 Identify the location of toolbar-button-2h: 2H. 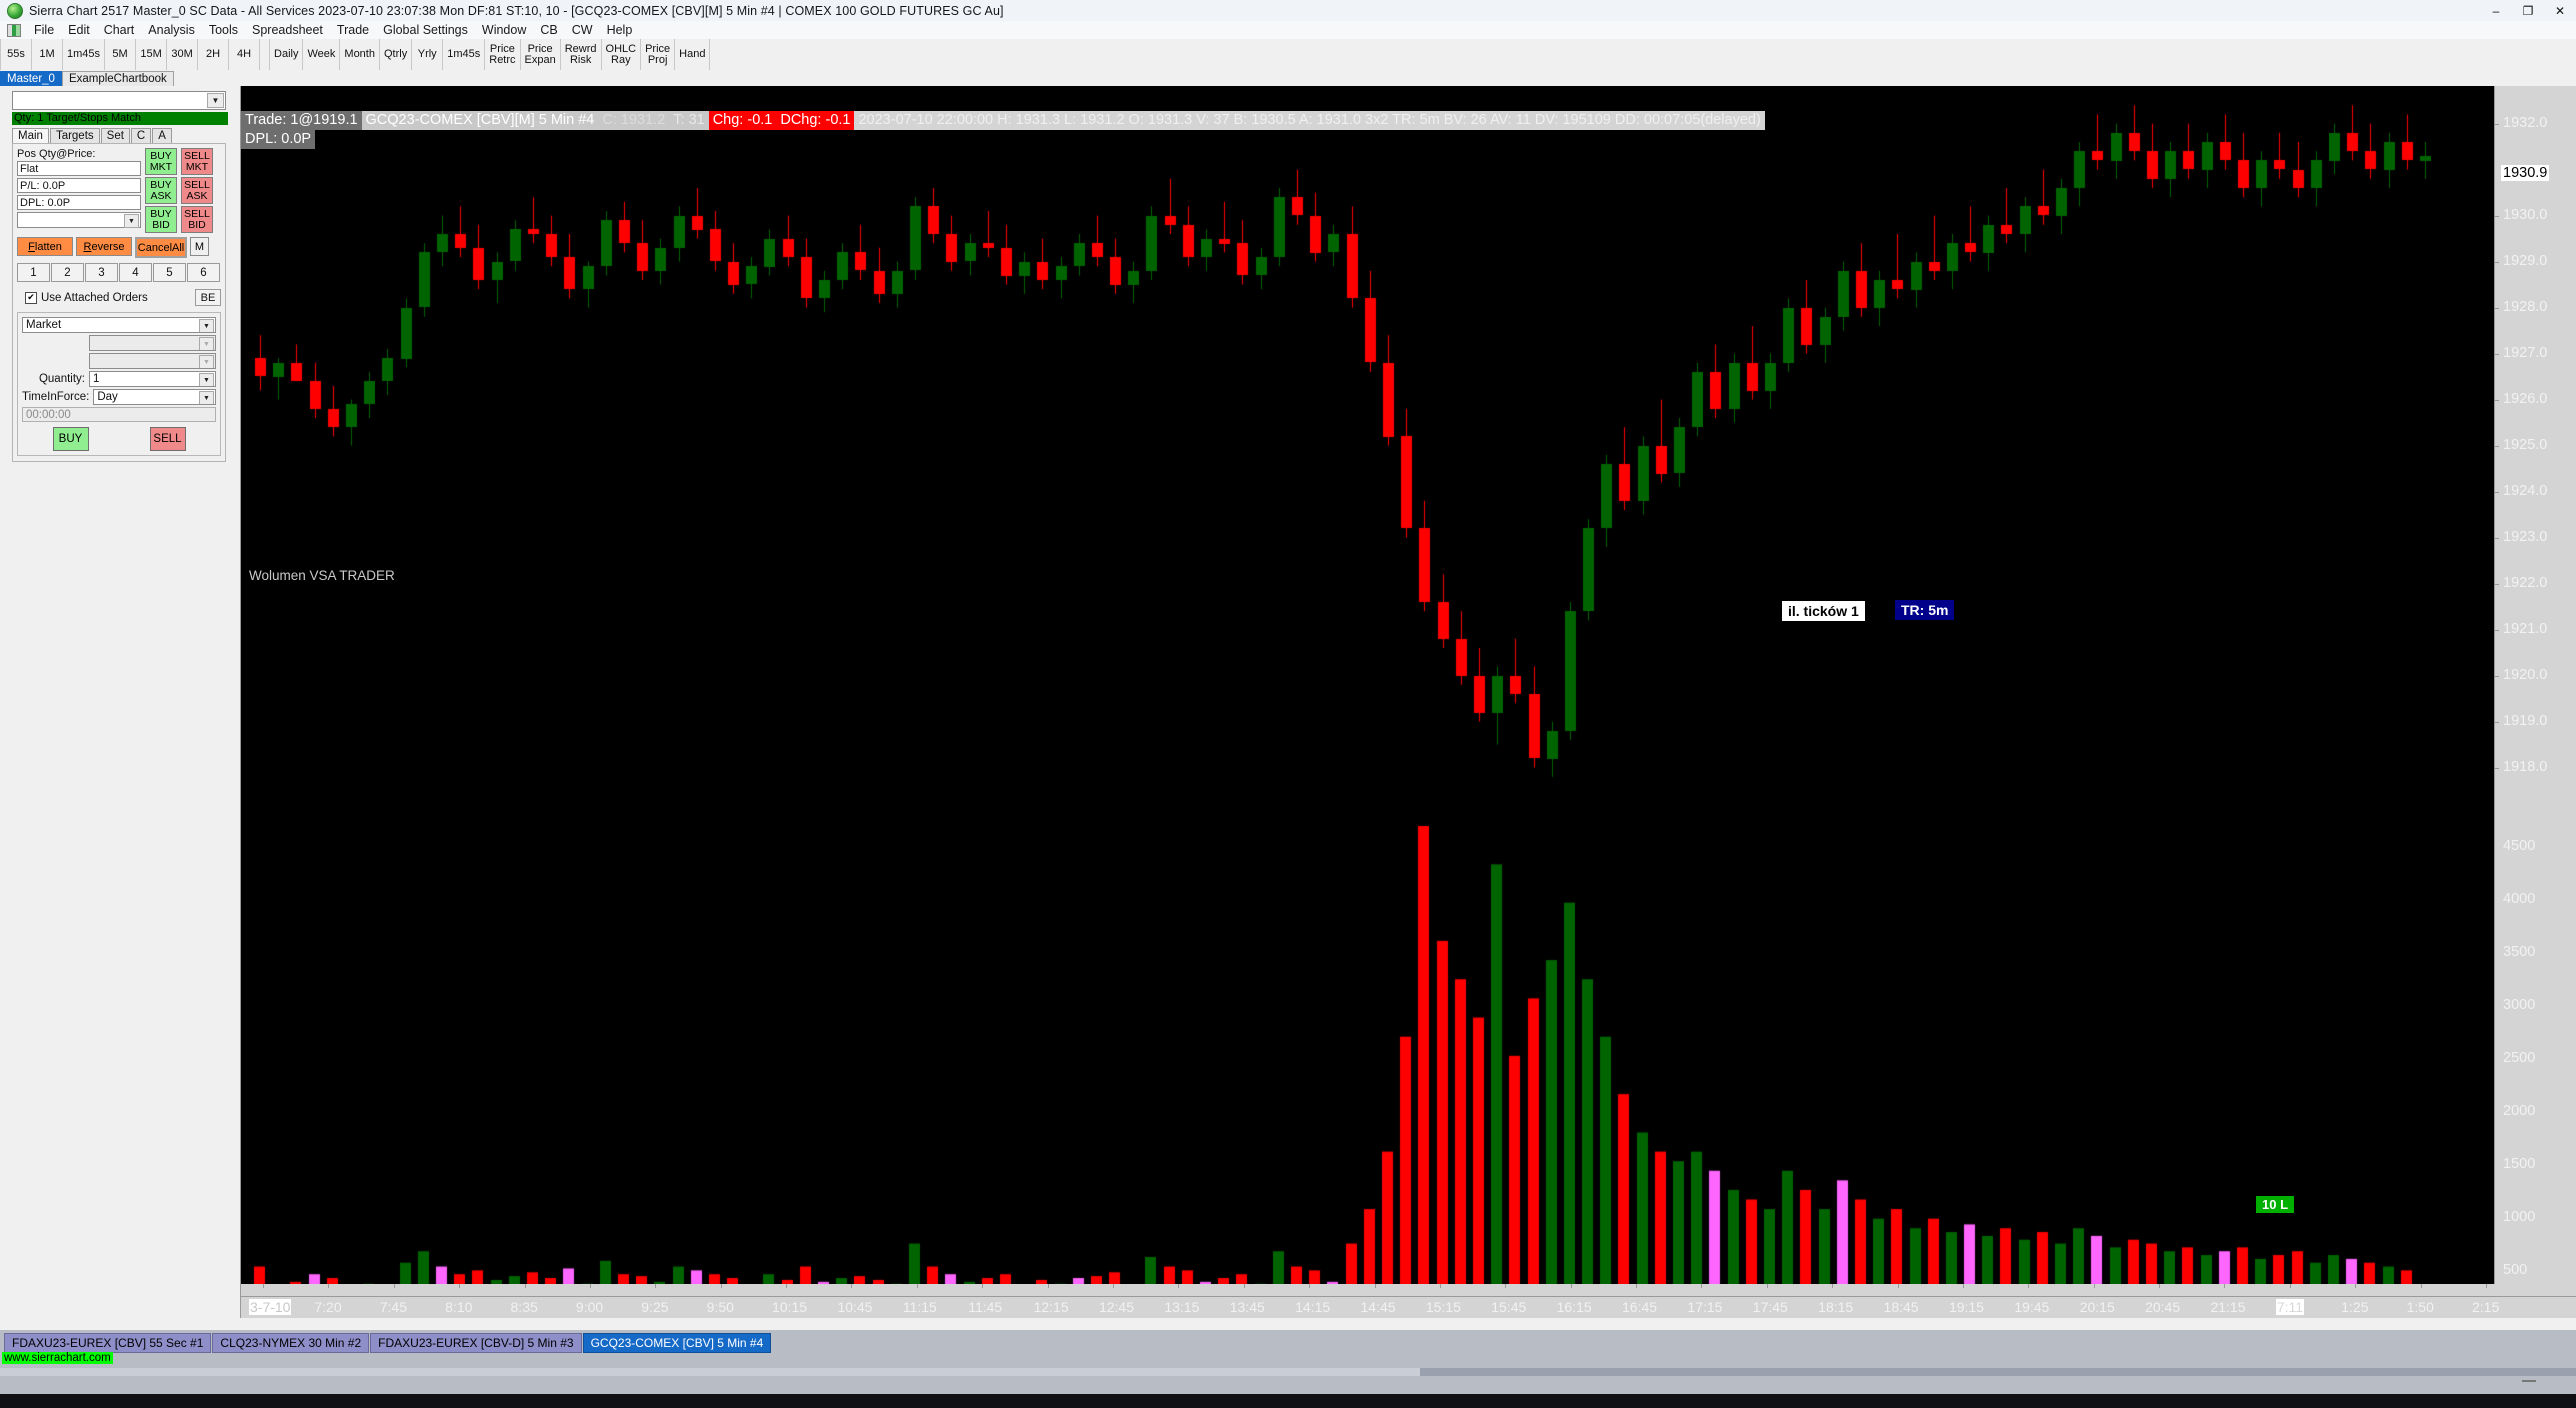
(213, 54).